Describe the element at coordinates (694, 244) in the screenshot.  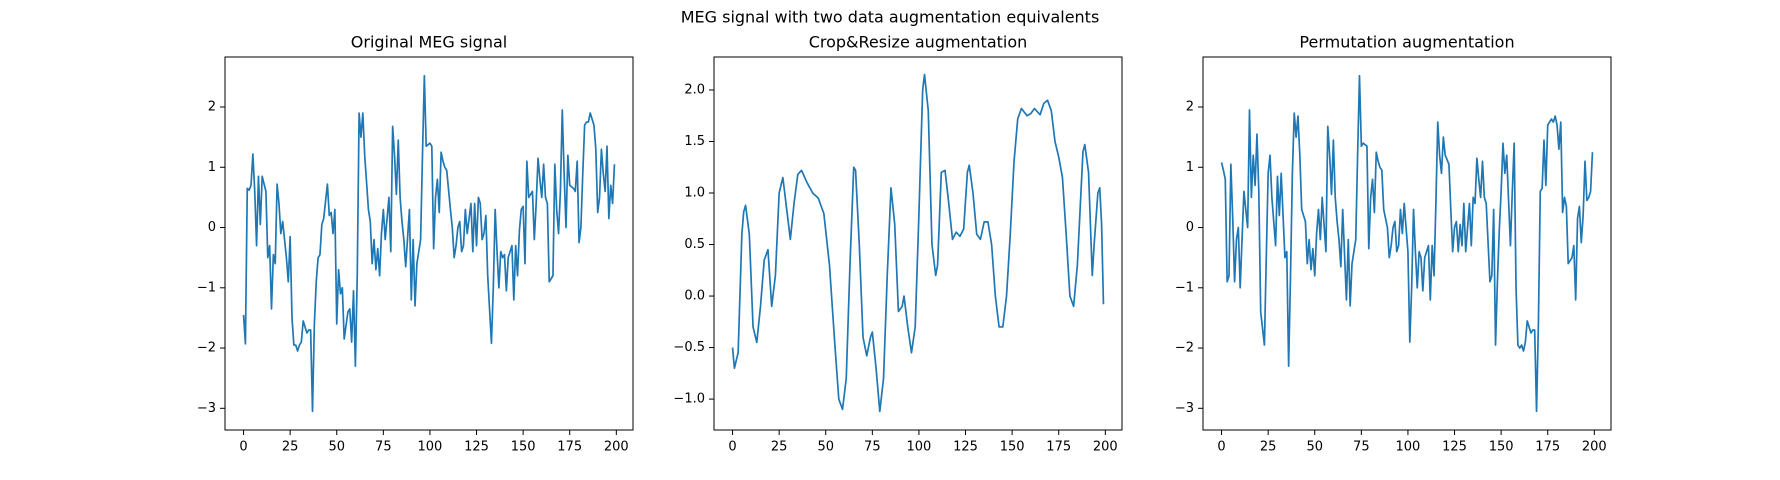
I see `y-tick-label: 0.5` at that location.